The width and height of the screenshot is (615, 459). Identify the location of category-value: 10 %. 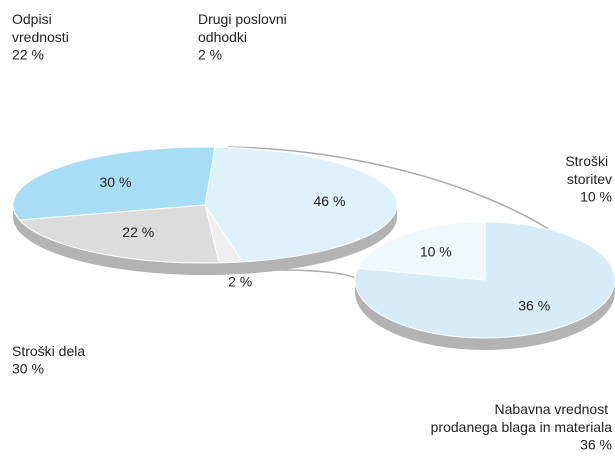
(596, 197).